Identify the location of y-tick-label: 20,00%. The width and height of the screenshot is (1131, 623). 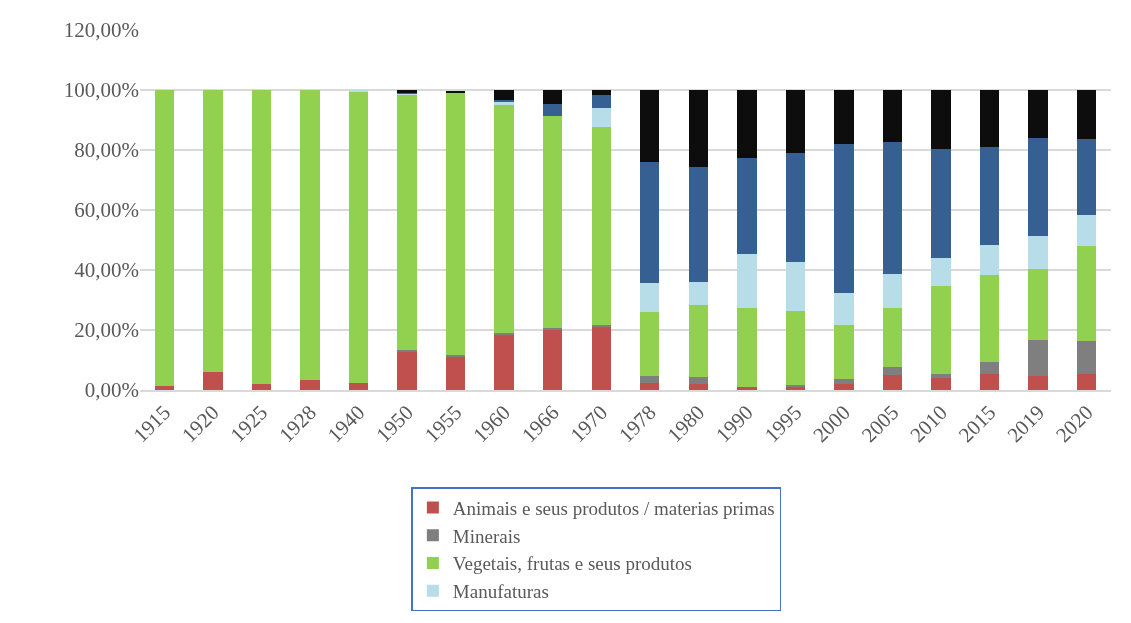
(106, 330).